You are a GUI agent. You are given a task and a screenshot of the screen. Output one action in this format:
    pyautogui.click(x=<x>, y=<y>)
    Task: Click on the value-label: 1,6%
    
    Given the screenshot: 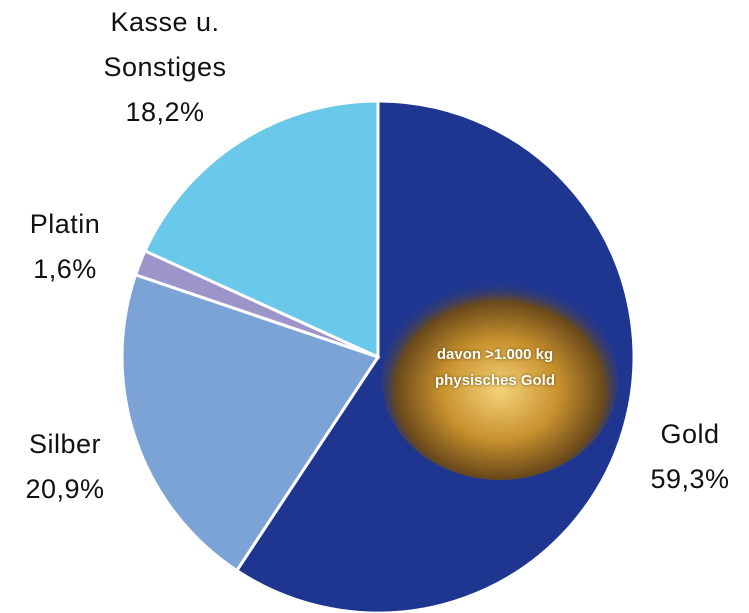 What is the action you would take?
    pyautogui.click(x=65, y=269)
    